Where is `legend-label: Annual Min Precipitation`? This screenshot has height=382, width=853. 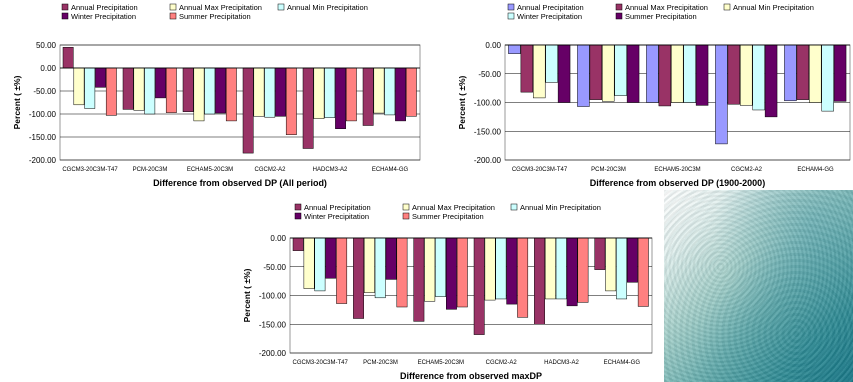 legend-label: Annual Min Precipitation is located at coordinates (327, 7).